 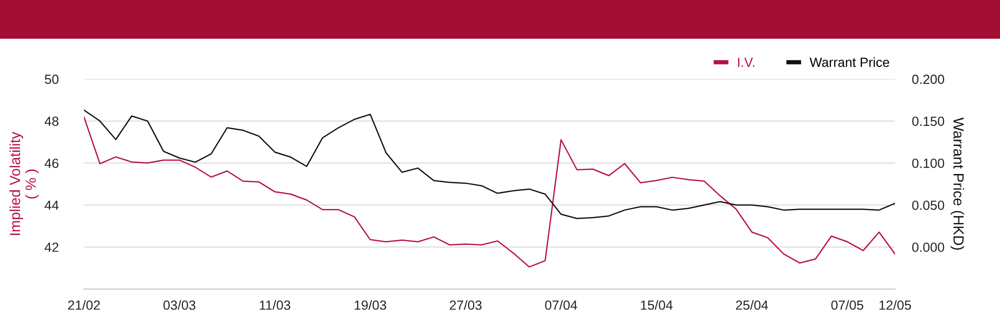 What do you see at coordinates (51, 121) in the screenshot?
I see `y-tick-label: 48` at bounding box center [51, 121].